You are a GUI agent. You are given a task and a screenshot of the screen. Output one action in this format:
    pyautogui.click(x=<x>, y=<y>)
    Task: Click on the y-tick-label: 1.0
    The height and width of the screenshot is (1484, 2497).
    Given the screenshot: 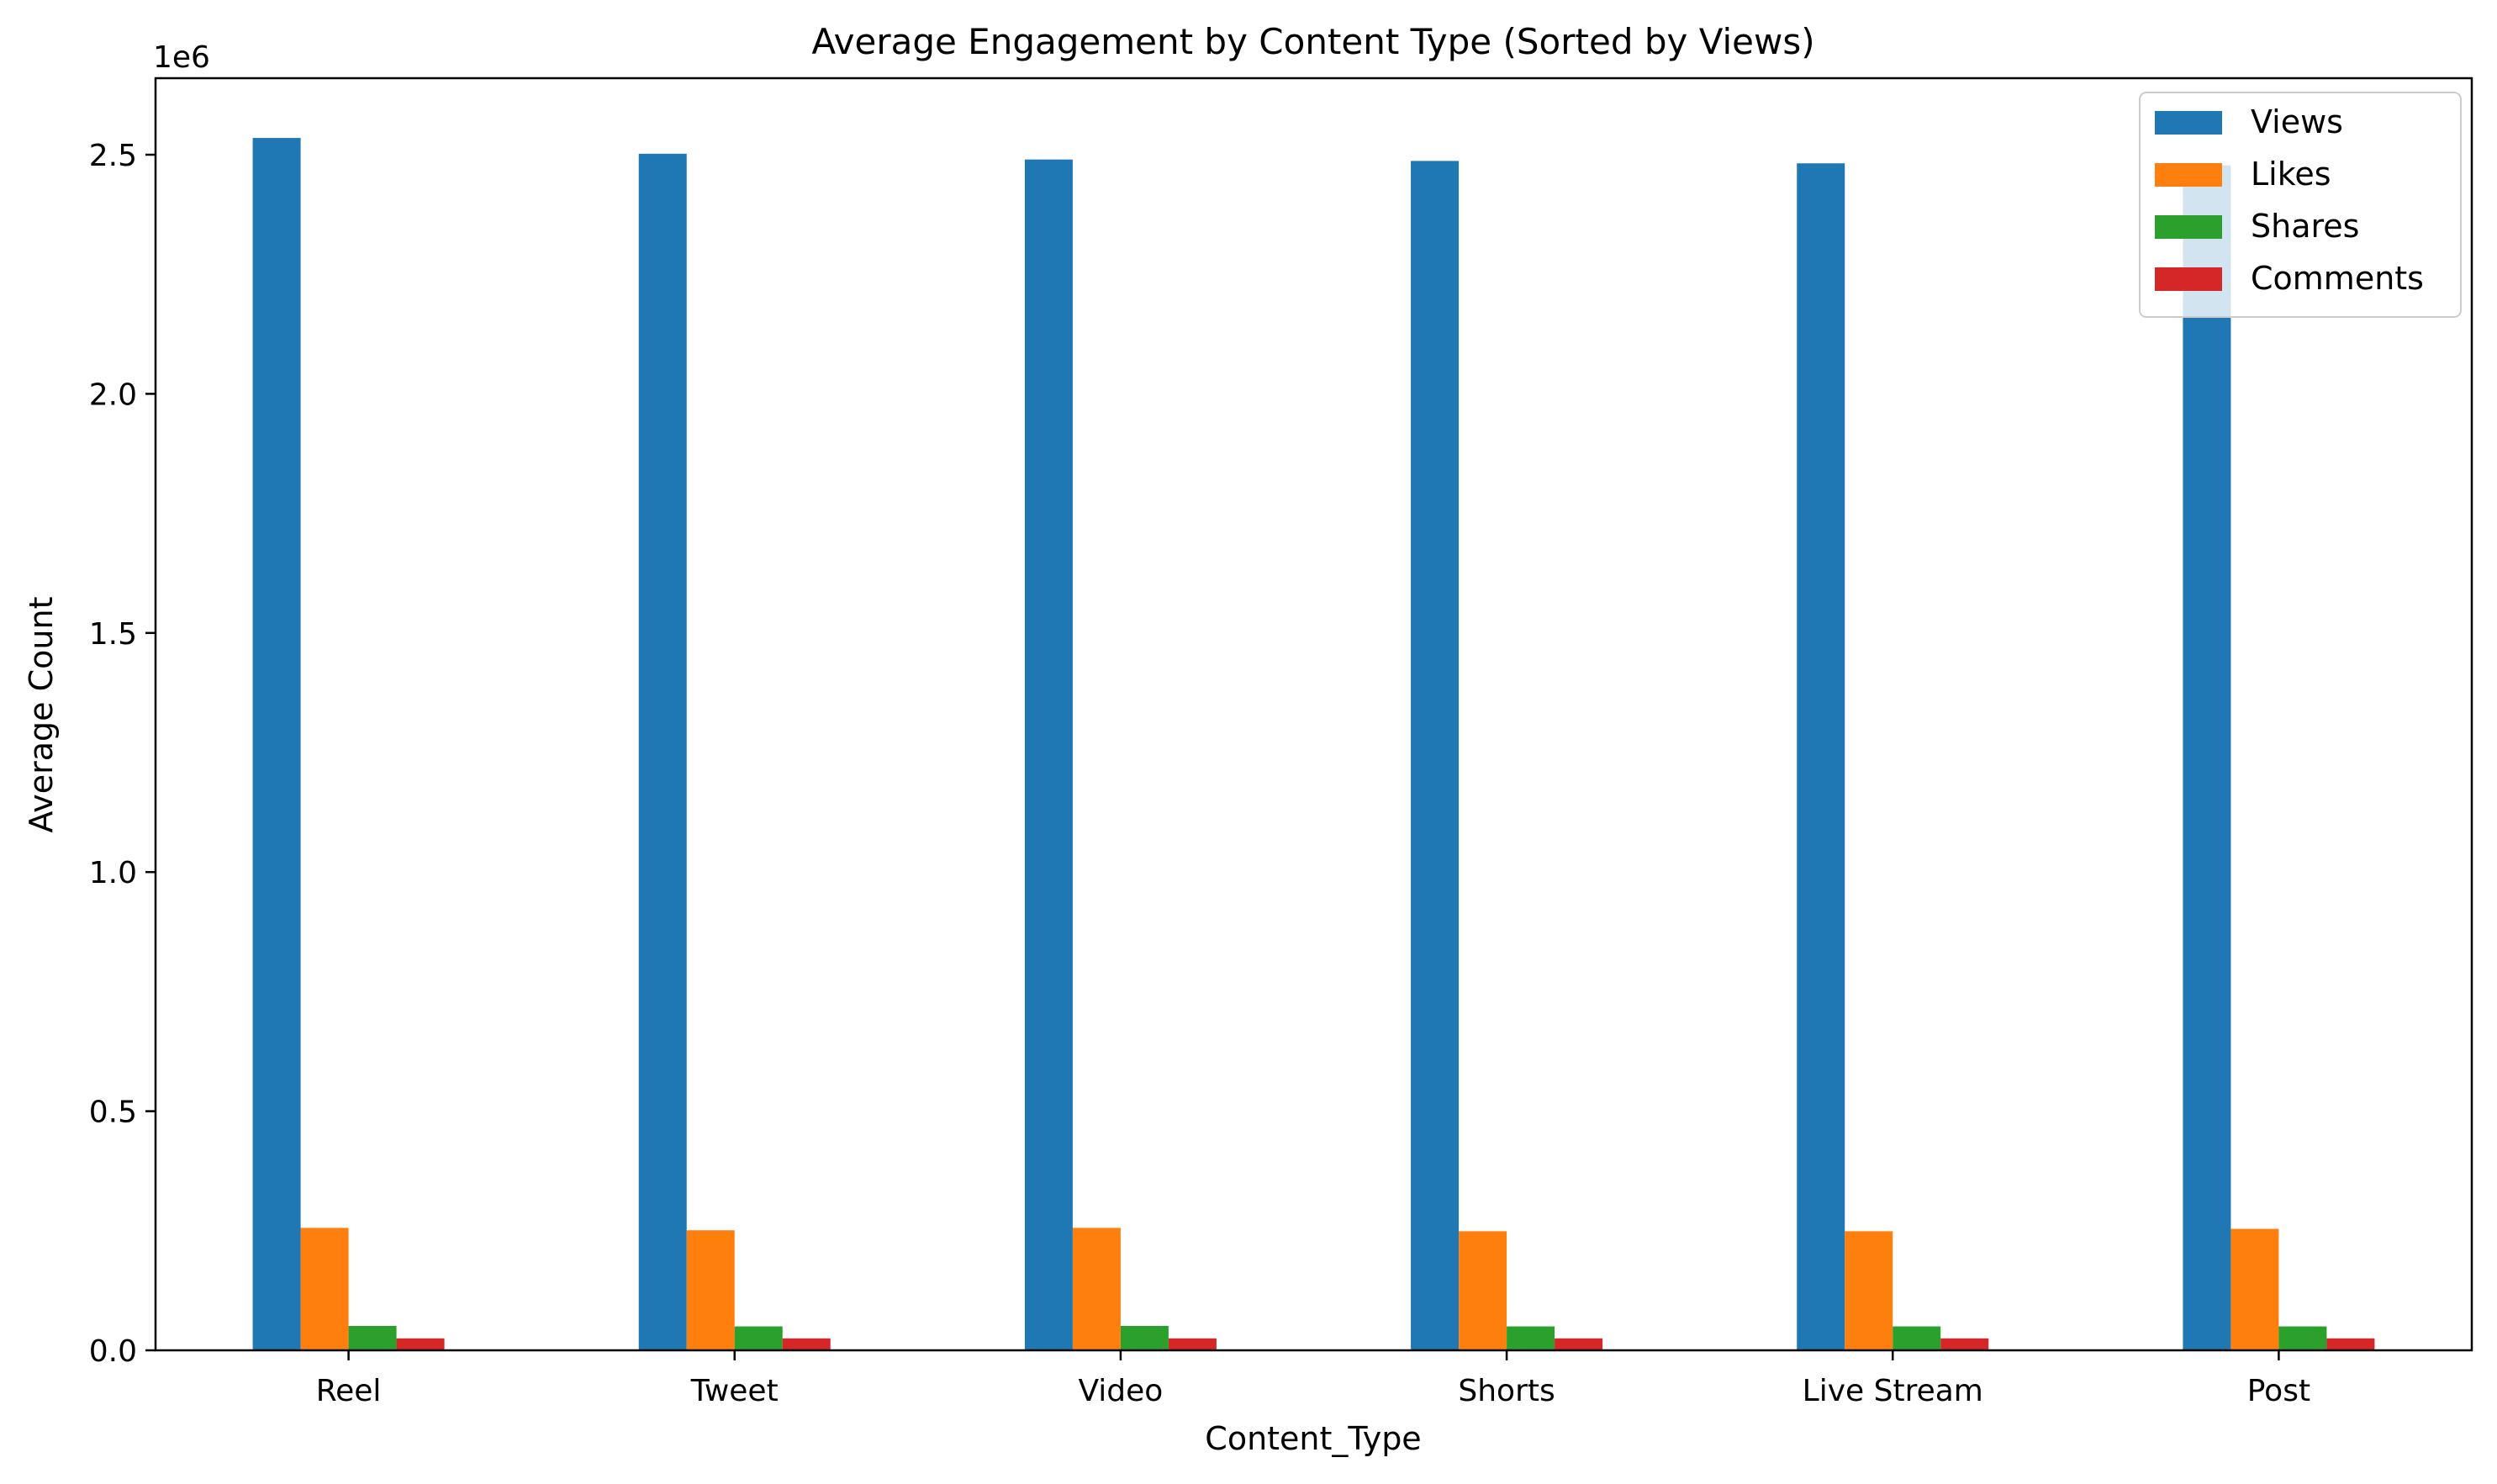 What is the action you would take?
    pyautogui.click(x=113, y=873)
    